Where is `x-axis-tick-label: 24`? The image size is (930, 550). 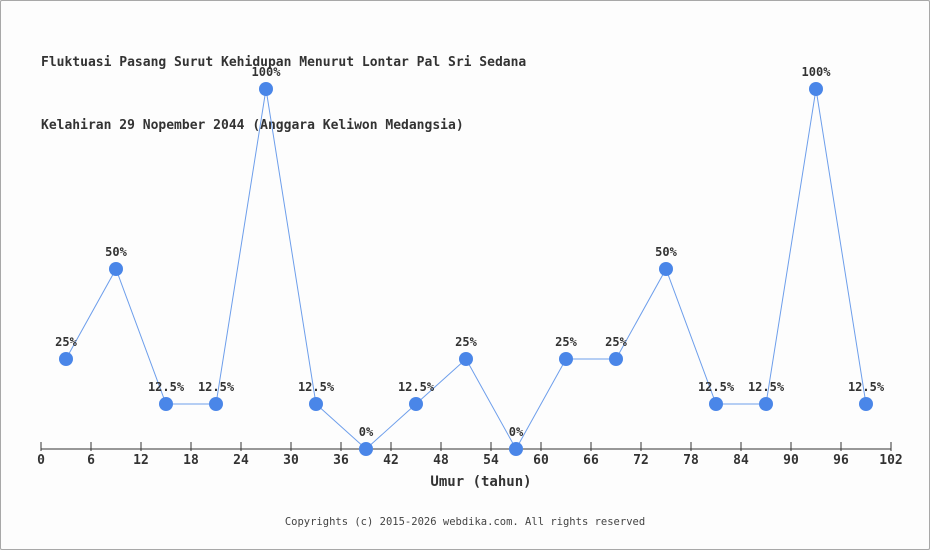 x-axis-tick-label: 24 is located at coordinates (241, 460).